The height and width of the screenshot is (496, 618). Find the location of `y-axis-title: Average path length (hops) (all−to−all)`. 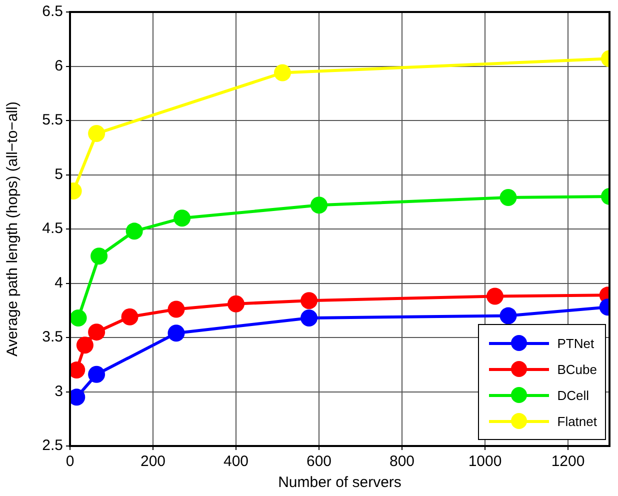

y-axis-title: Average path length (hops) (all−to−all) is located at coordinates (13, 229).